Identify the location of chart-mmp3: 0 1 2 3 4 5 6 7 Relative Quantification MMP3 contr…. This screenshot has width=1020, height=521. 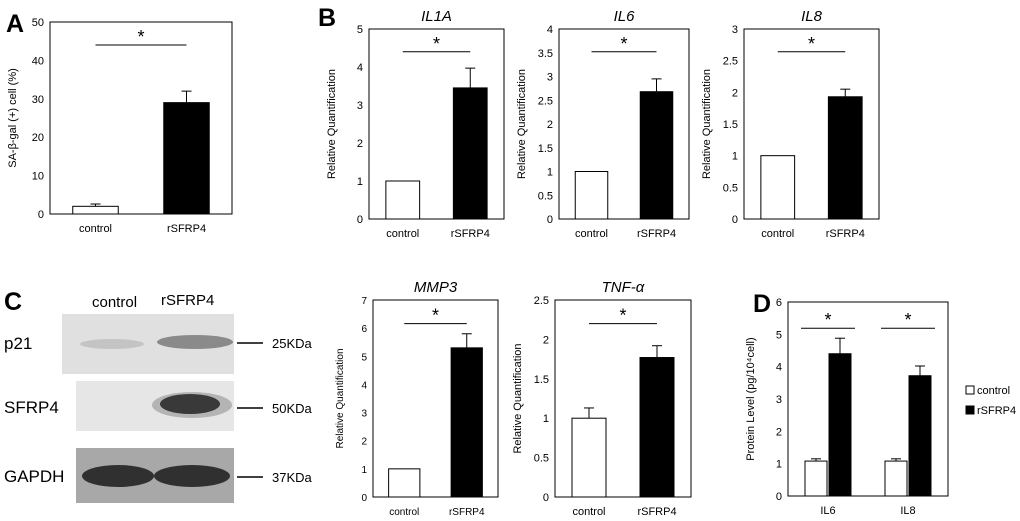
(417, 398).